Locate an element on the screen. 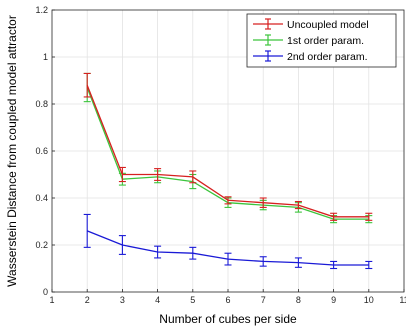 The image size is (406, 329). x-tick-label: 3 is located at coordinates (122, 300).